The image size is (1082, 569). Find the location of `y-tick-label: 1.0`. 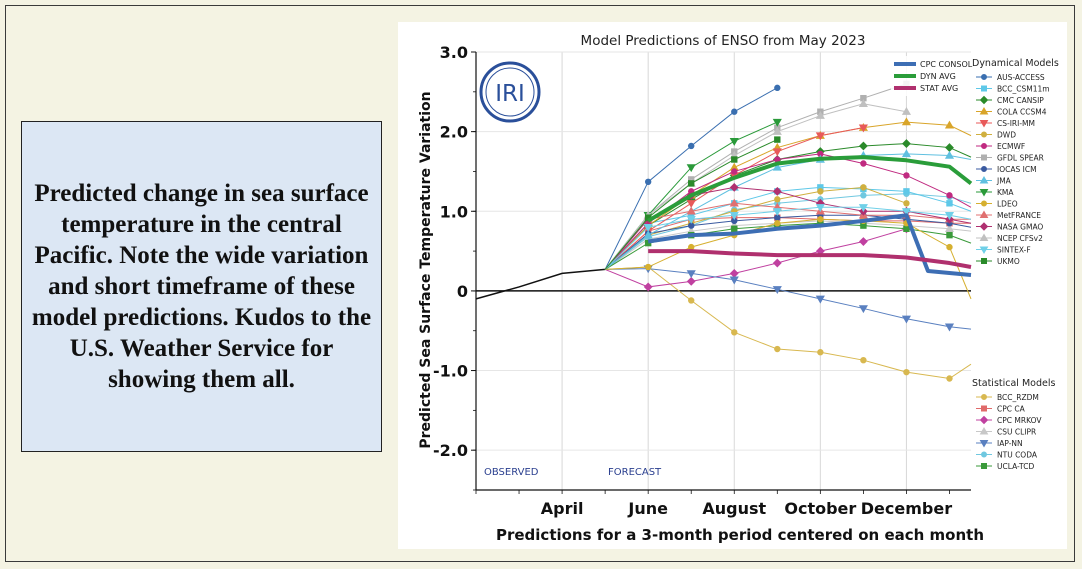

y-tick-label: 1.0 is located at coordinates (454, 211).